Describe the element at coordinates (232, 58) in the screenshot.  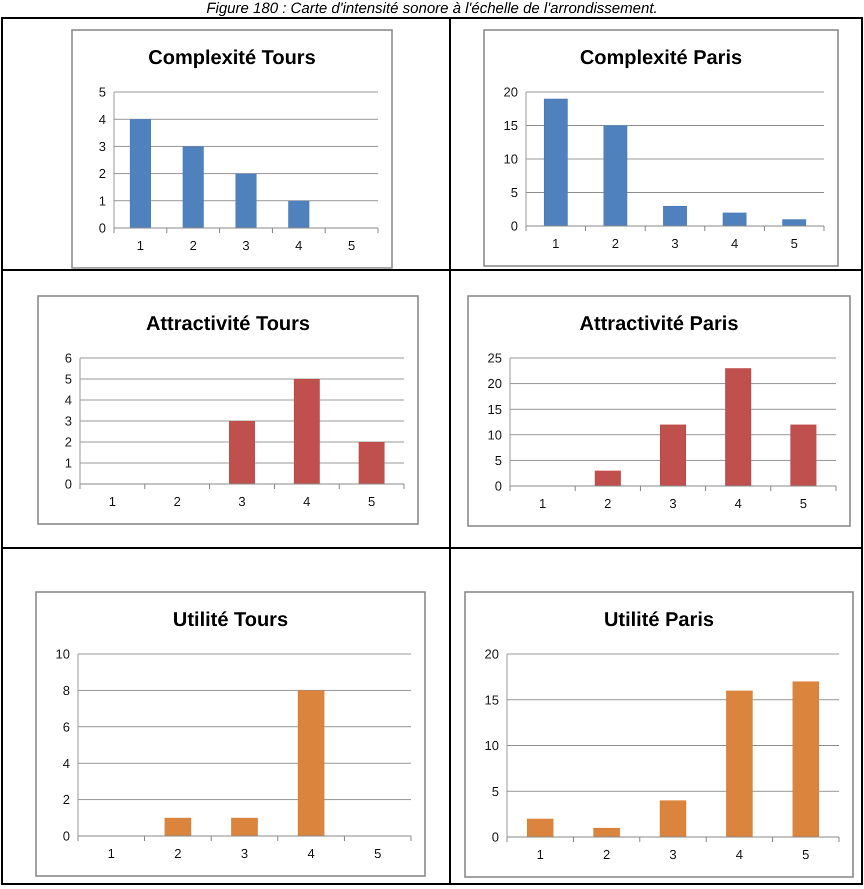
I see `chart-title: Complexité Tours` at that location.